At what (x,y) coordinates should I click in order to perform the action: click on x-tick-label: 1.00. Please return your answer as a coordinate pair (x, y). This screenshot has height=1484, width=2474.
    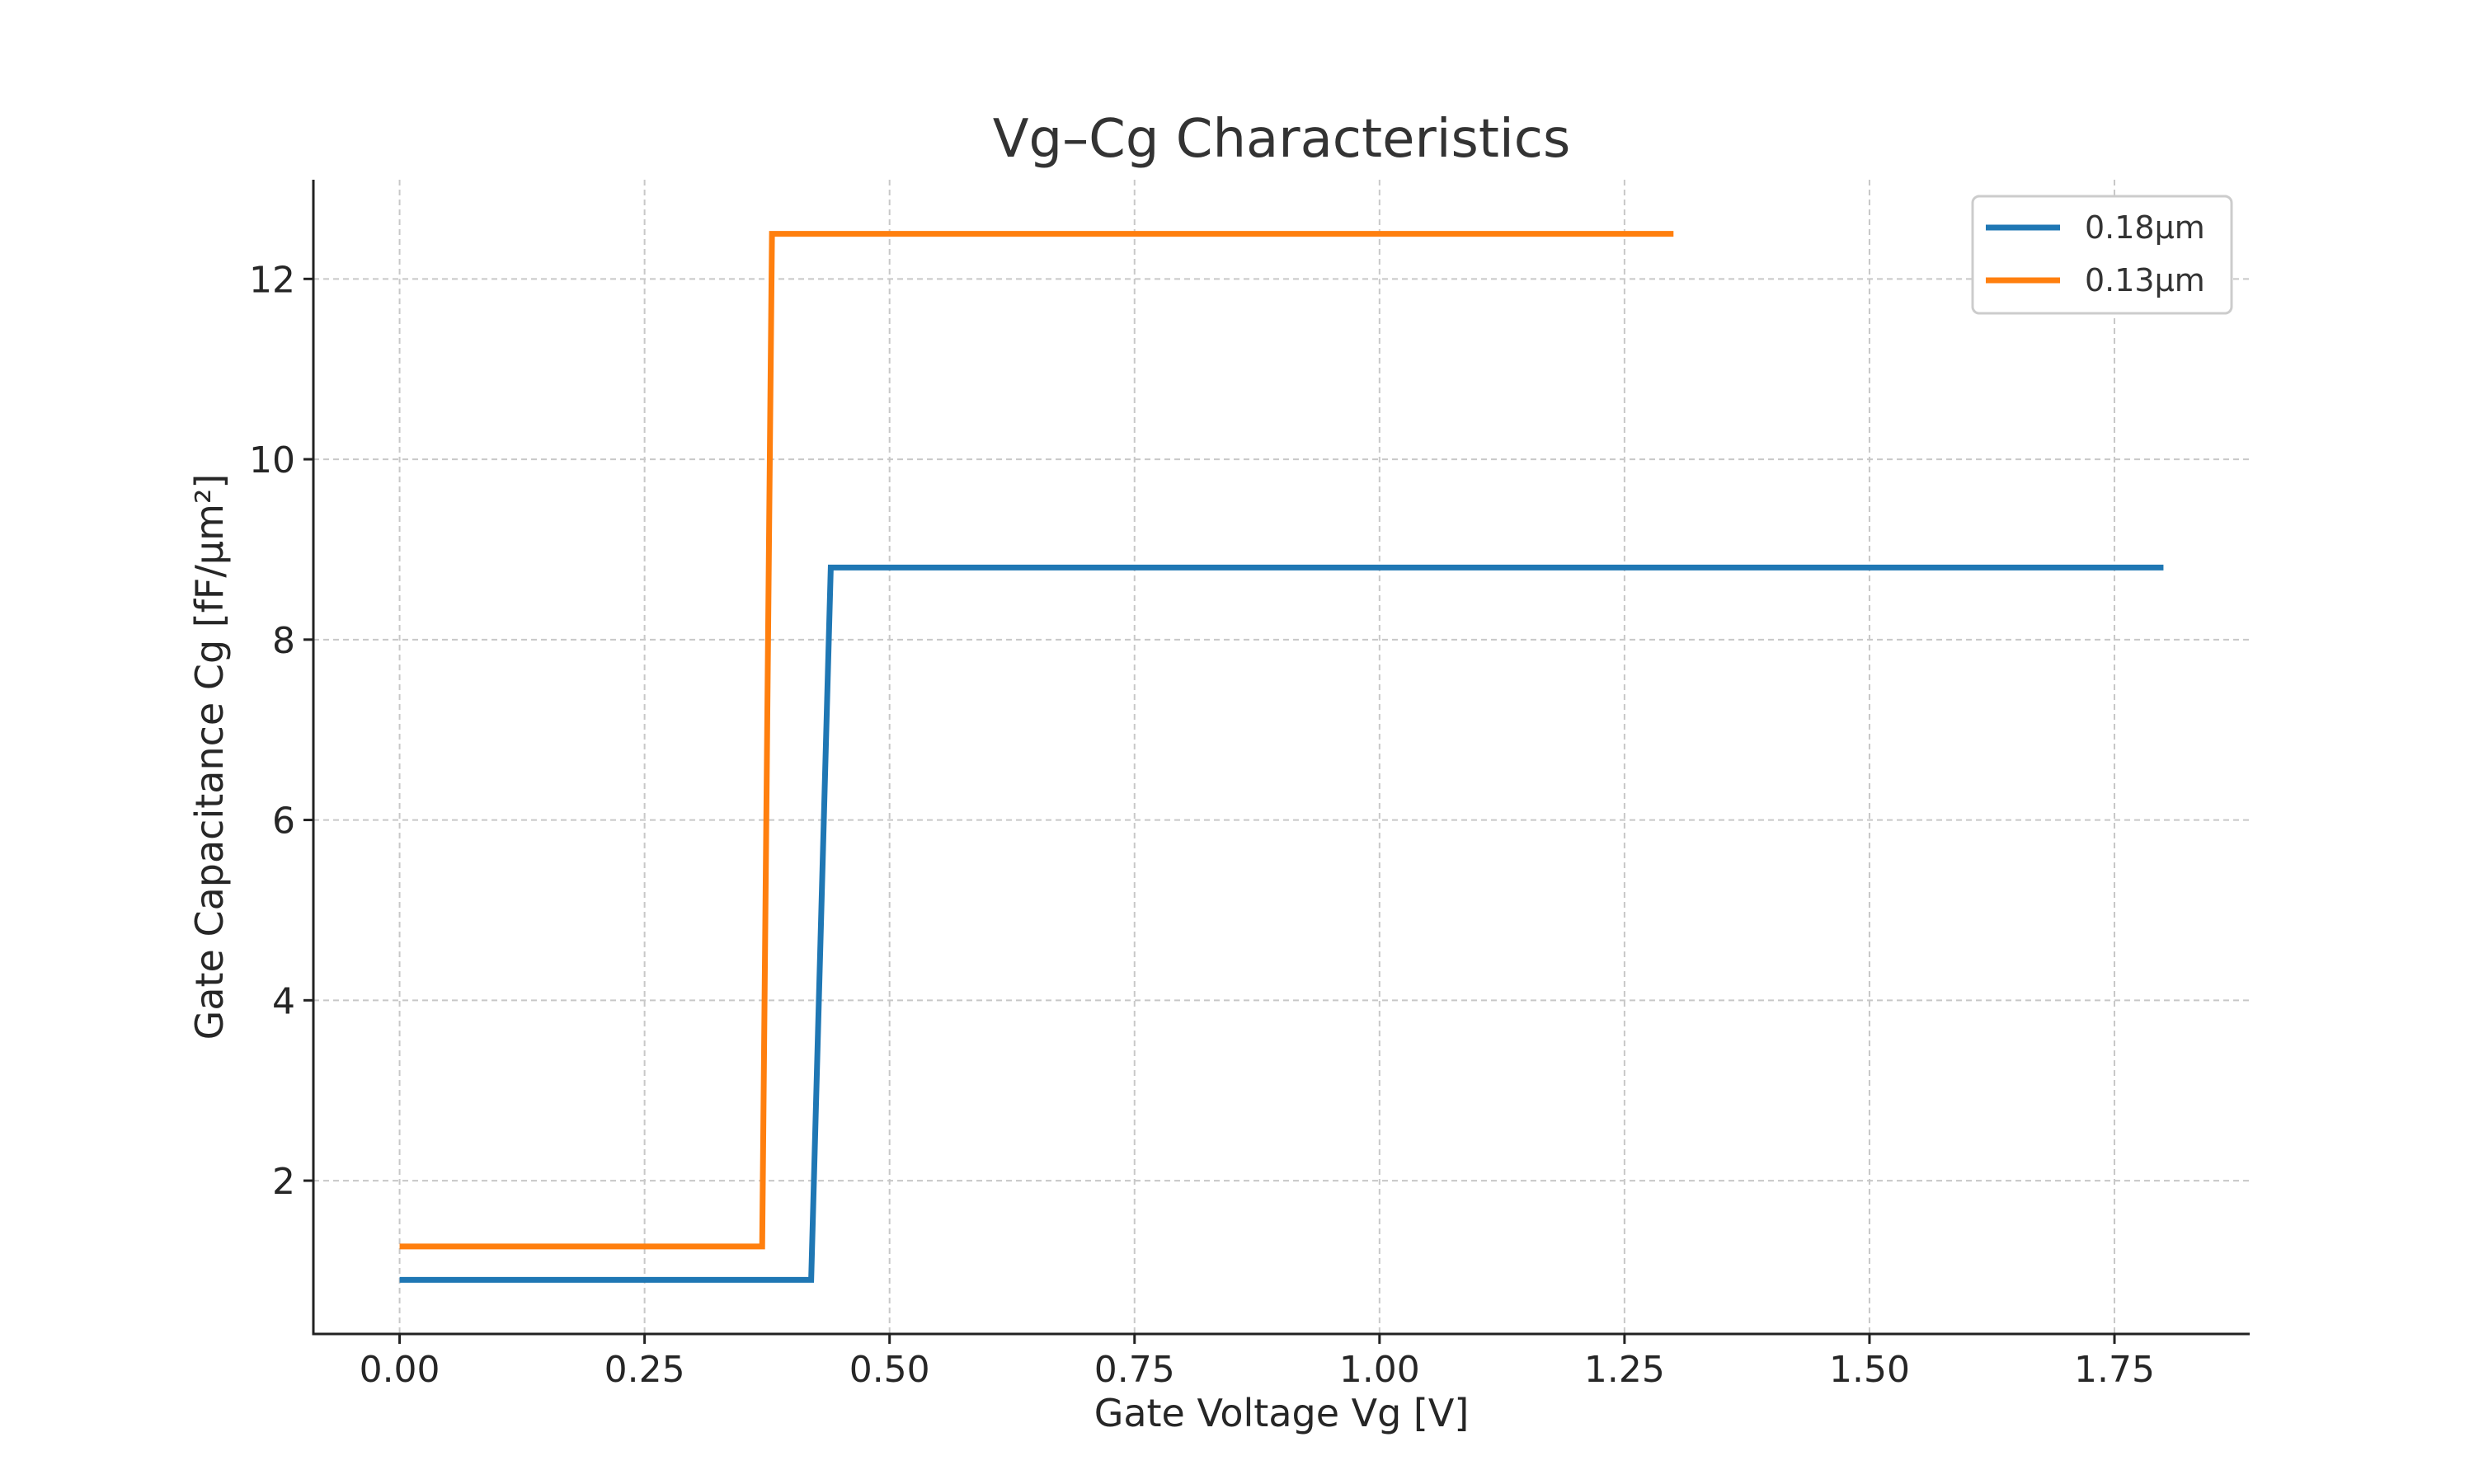
    Looking at the image, I should click on (1379, 1370).